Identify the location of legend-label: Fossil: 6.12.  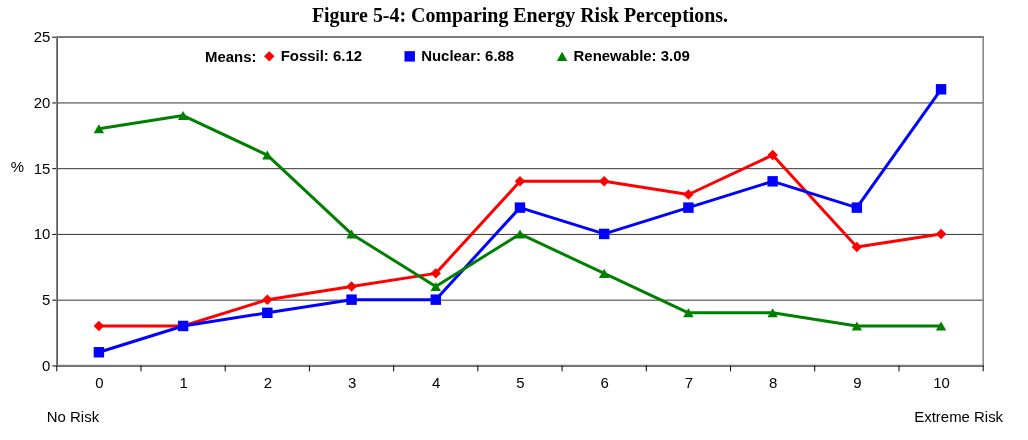
(321, 56).